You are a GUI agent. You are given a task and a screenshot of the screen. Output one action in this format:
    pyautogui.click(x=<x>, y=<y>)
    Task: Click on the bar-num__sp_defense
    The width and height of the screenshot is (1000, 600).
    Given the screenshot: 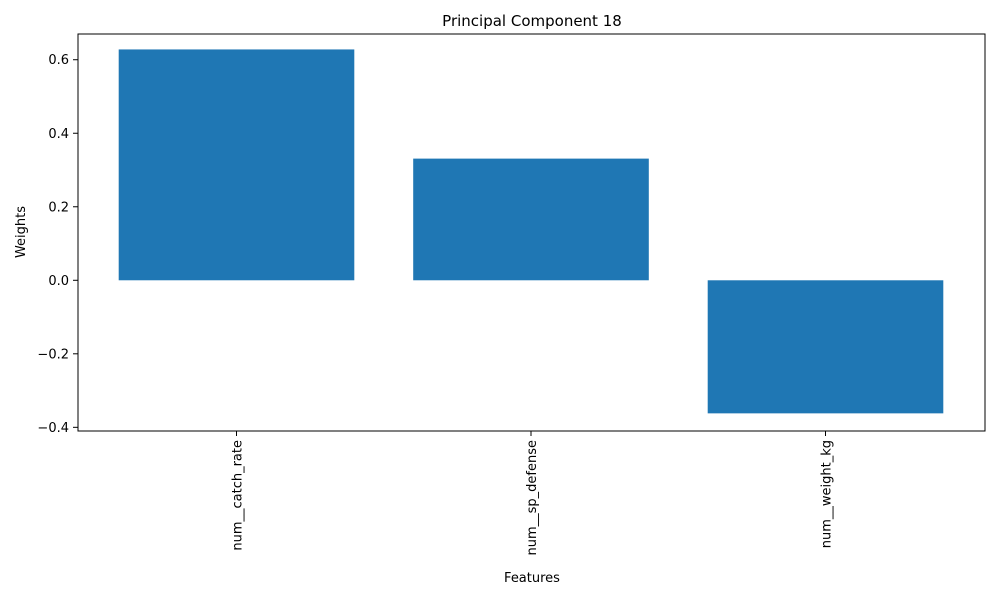 What is the action you would take?
    pyautogui.click(x=531, y=219)
    